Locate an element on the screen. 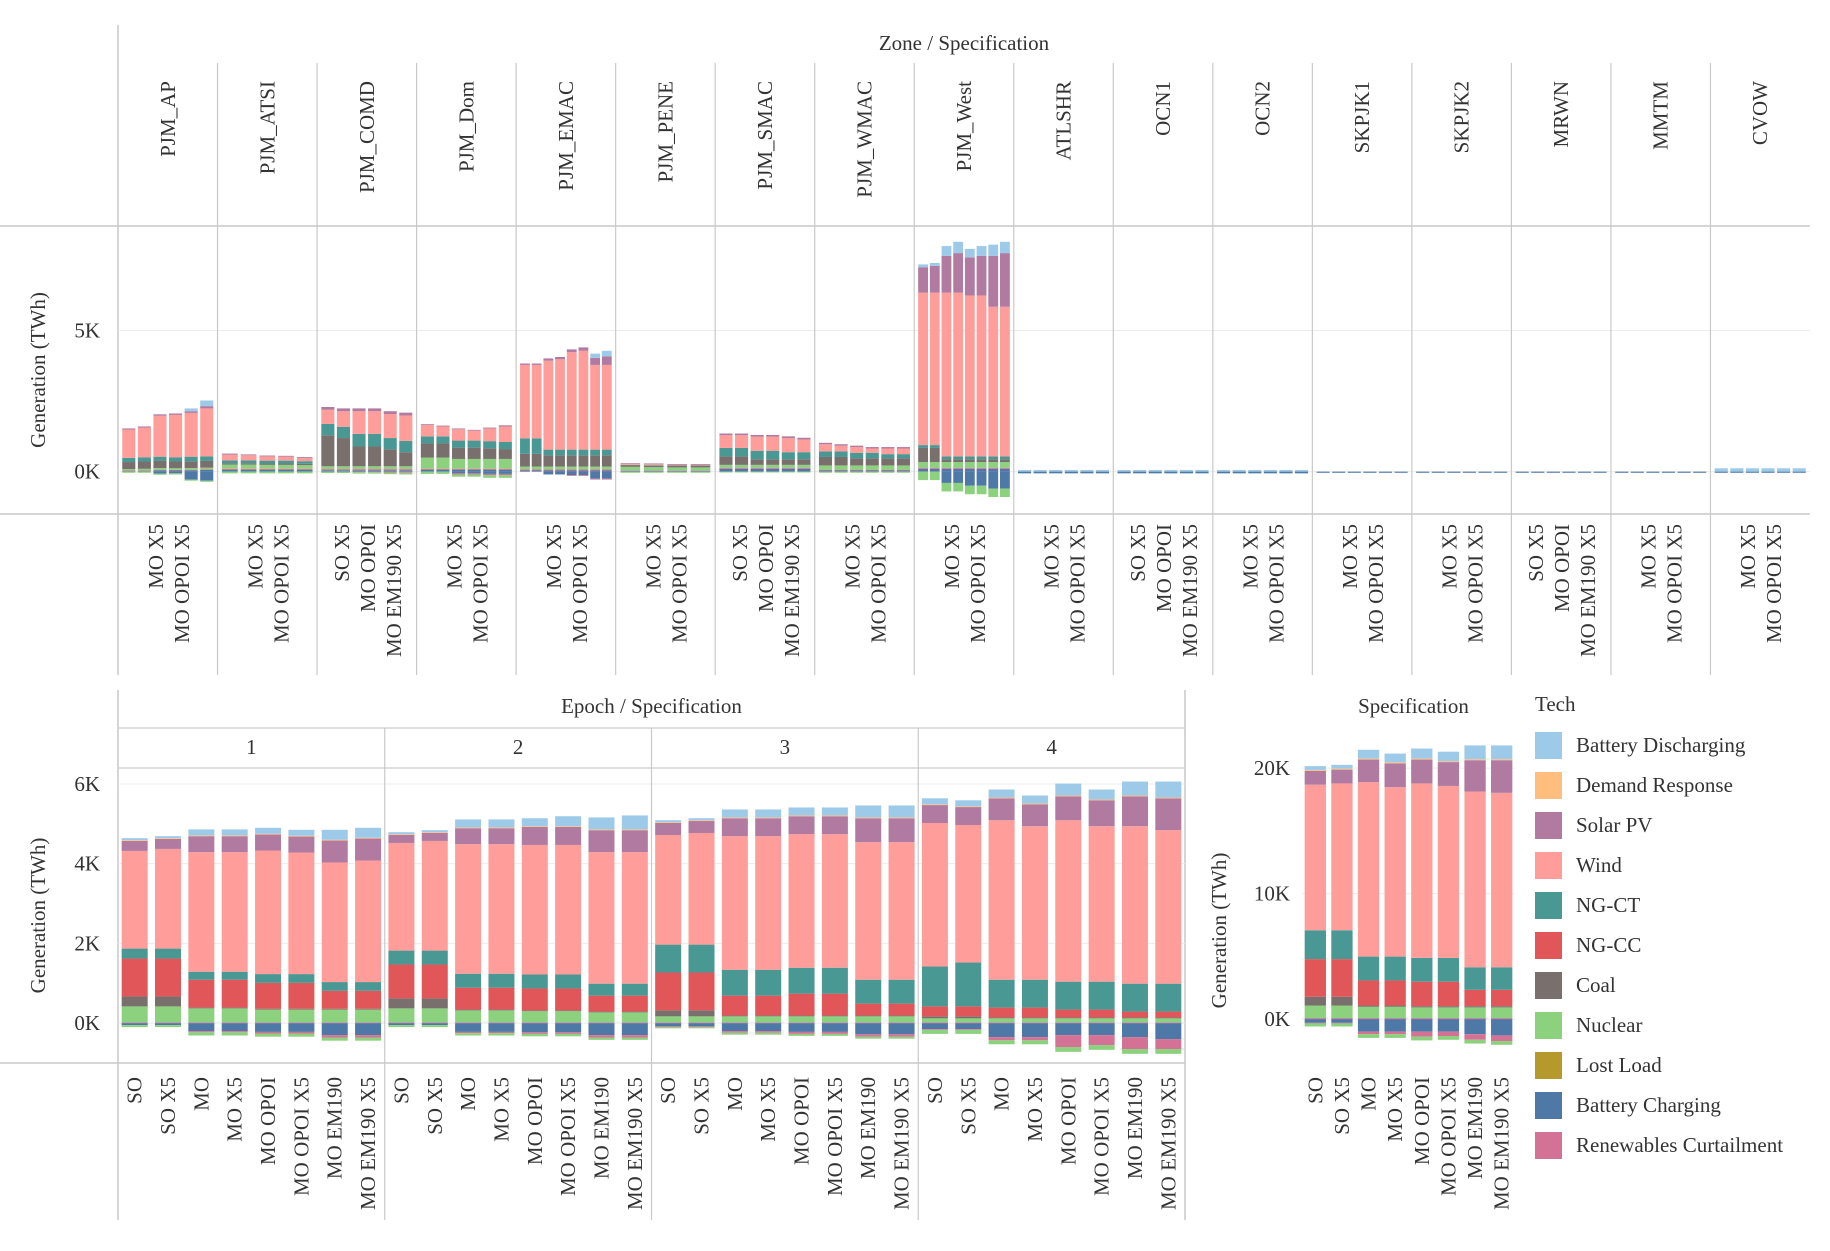  legend-swatch is located at coordinates (1548, 945).